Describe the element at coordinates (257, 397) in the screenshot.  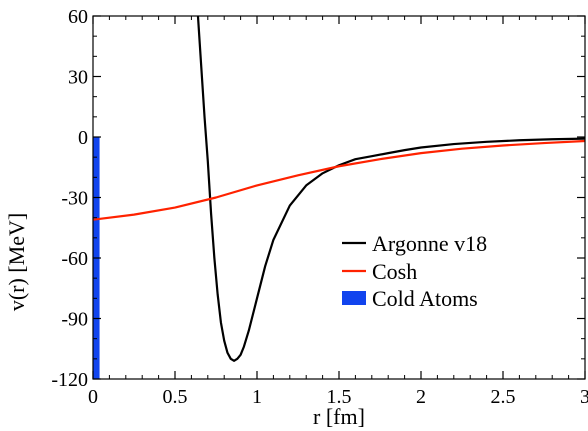
I see `x-tick-label: 1` at that location.